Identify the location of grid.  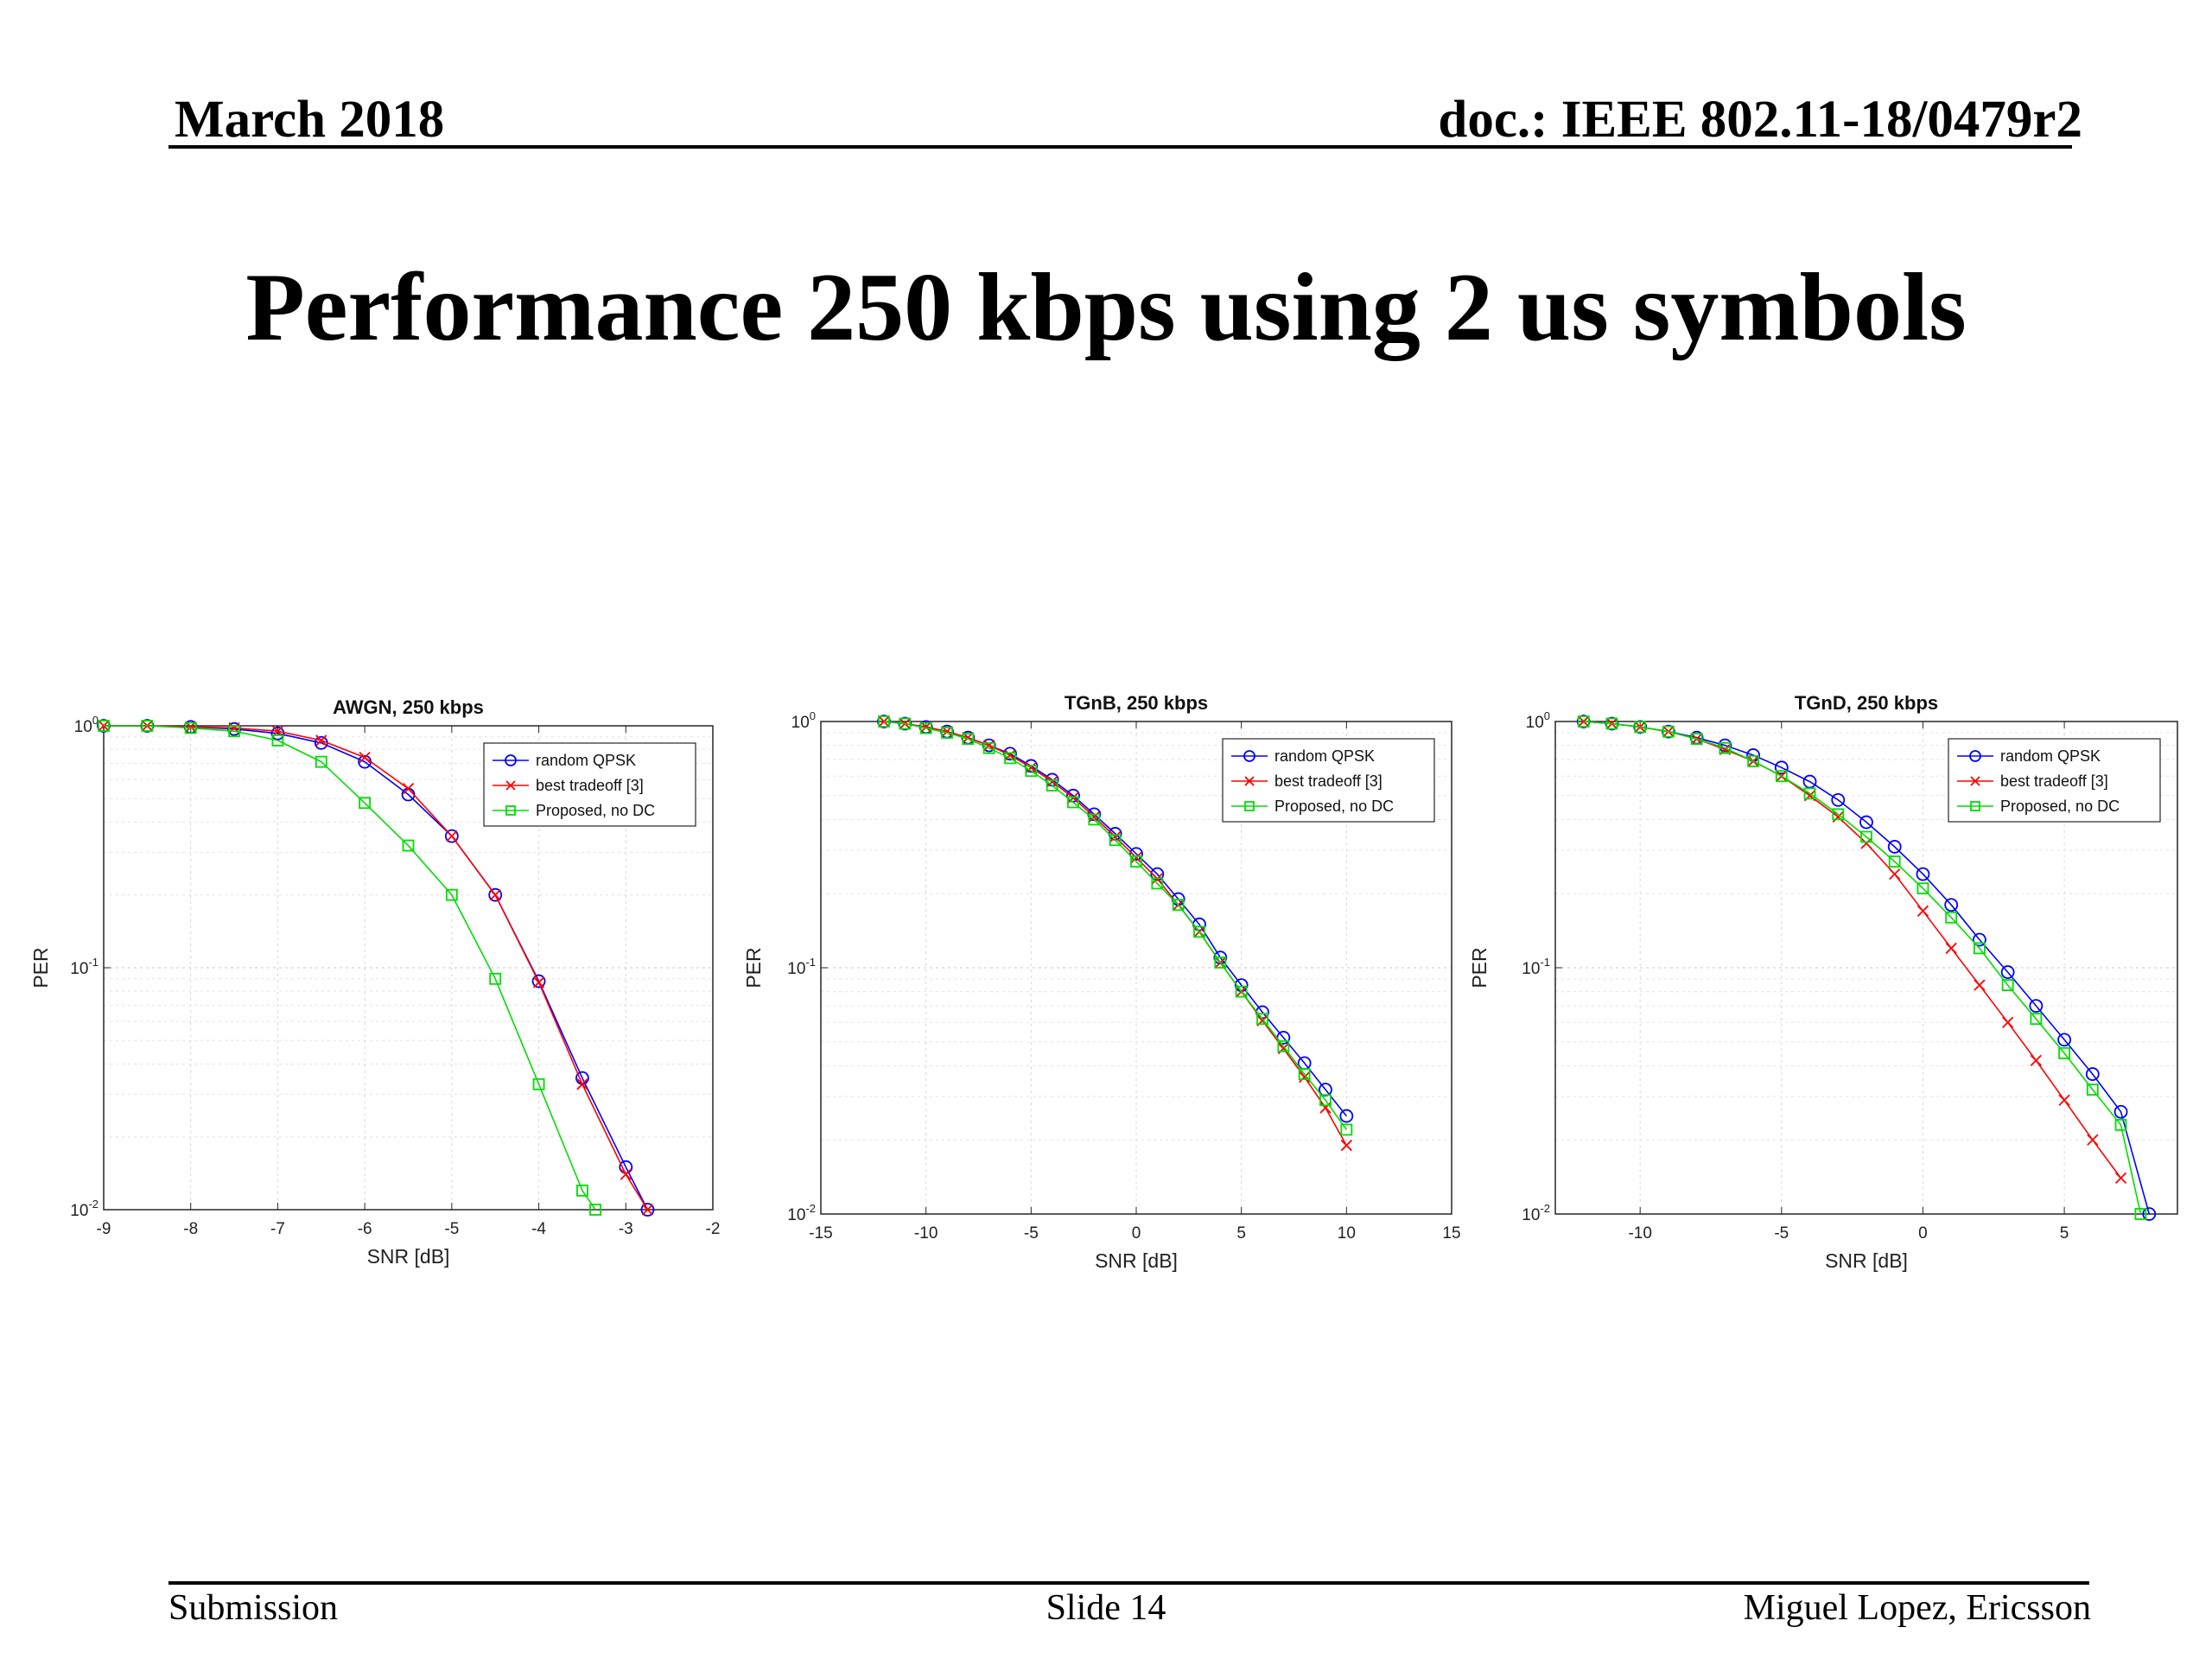
(408, 968).